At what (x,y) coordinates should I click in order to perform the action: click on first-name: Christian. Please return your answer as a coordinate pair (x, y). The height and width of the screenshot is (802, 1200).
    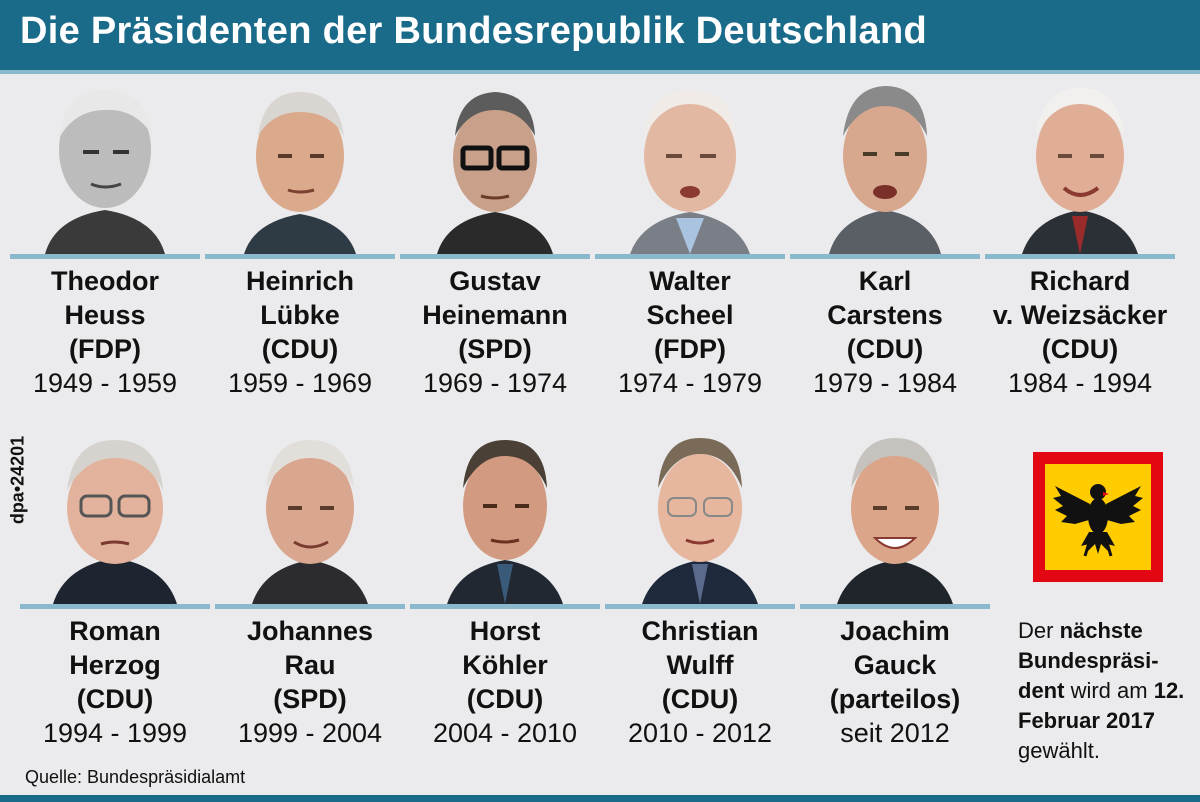
    Looking at the image, I should click on (700, 631).